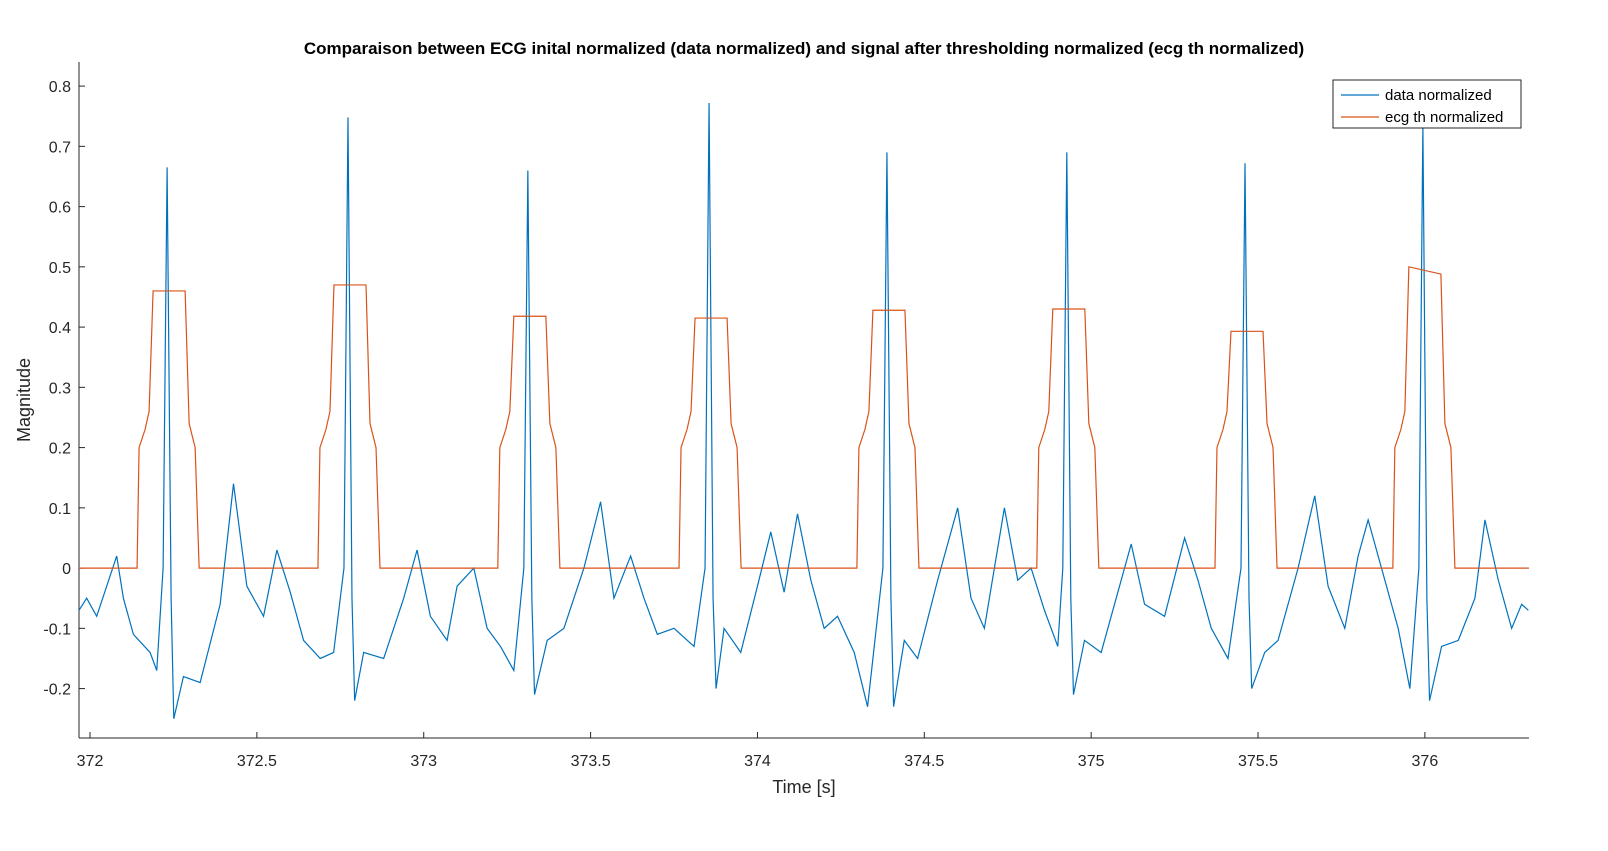 This screenshot has height=851, width=1608. I want to click on y-tick-label: -0.1, so click(57, 629).